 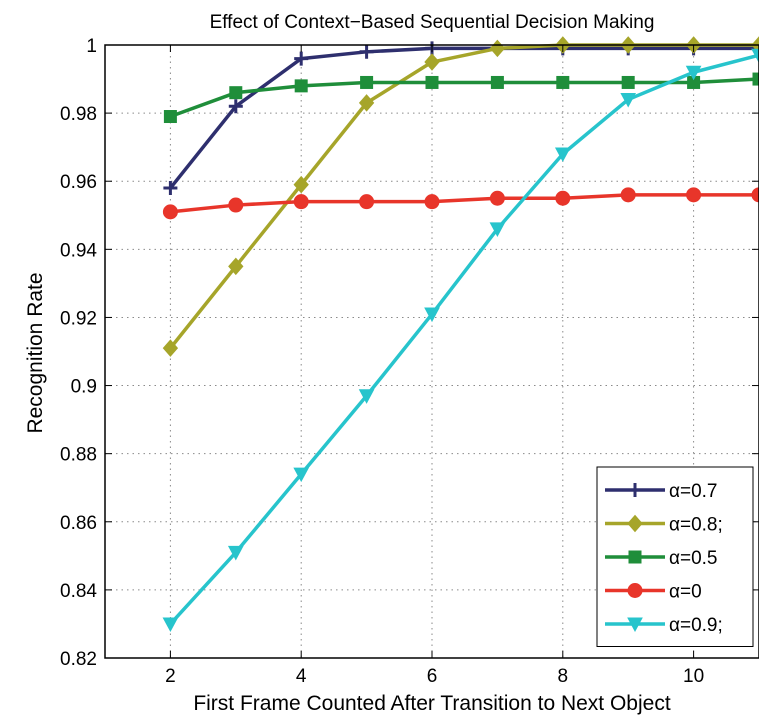 I want to click on y-axis-label: Recognition Rate, so click(x=35, y=352).